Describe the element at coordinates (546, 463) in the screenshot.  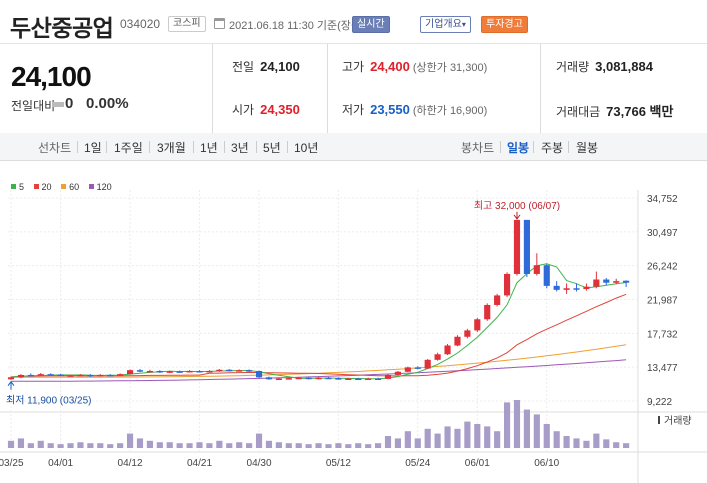
I see `x-tick-label: 06/10` at that location.